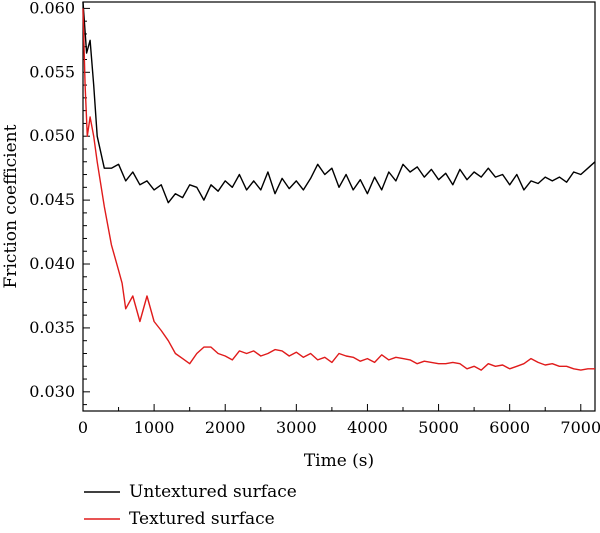  What do you see at coordinates (190, 505) in the screenshot?
I see `legend: Untextured surface Textured surface` at bounding box center [190, 505].